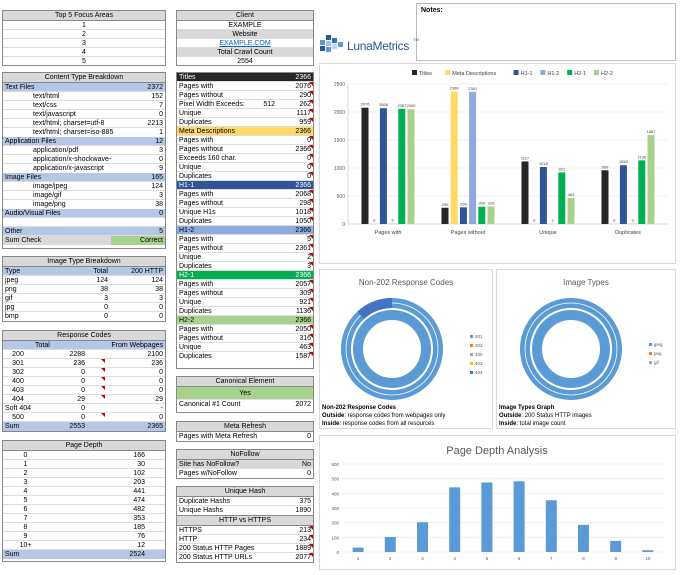 This screenshot has width=680, height=575. I want to click on hash-row: Unique Hashs 1890, so click(245, 510).